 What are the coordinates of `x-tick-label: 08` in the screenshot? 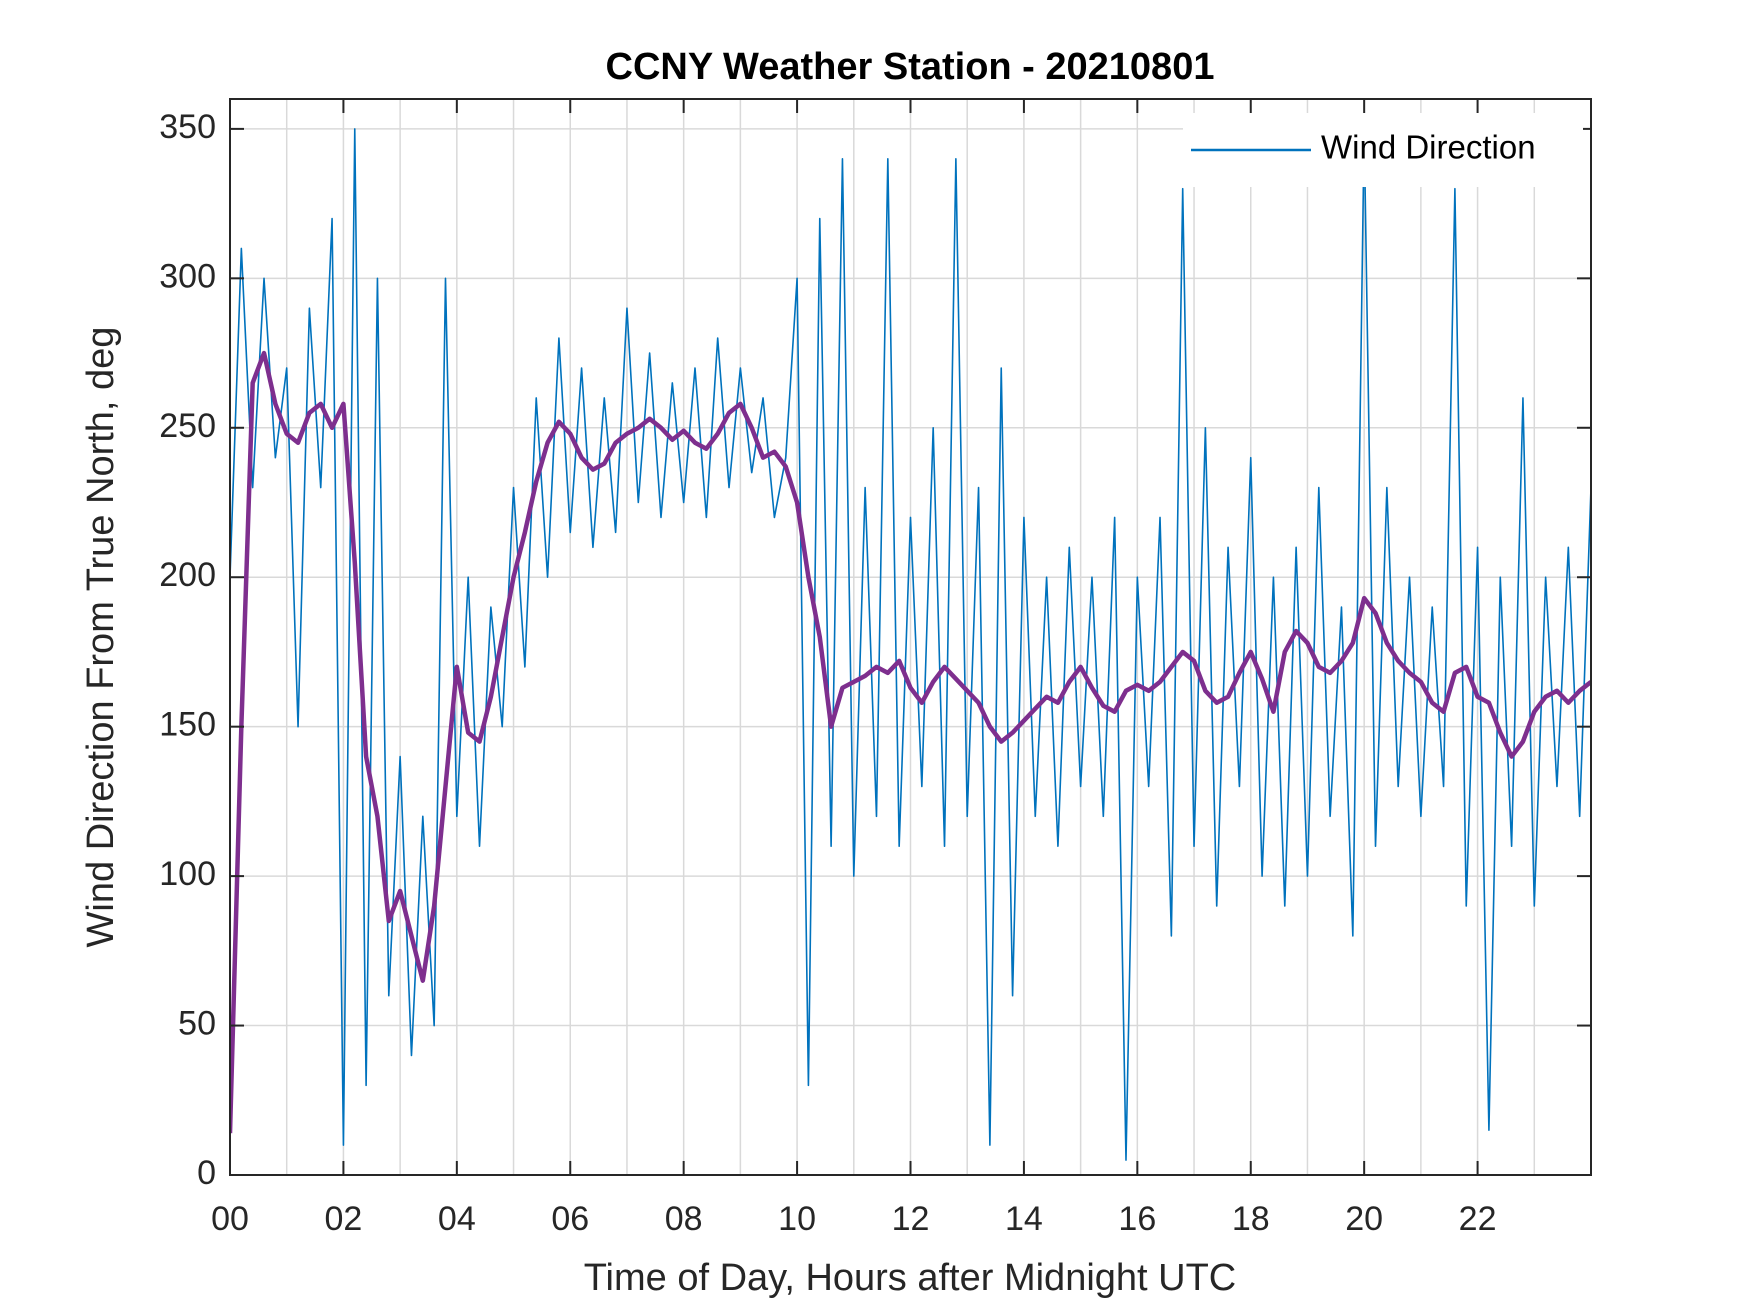 It's located at (684, 1219).